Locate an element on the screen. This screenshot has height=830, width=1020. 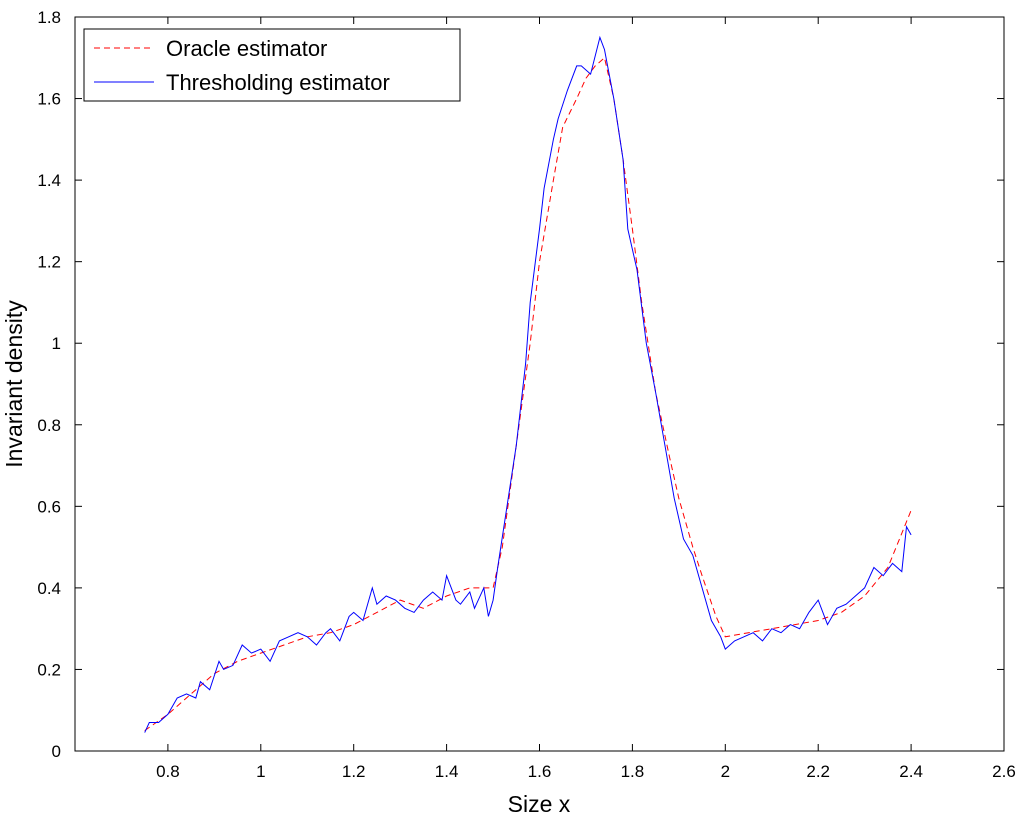
y-tick-label: 1.6 is located at coordinates (49, 99).